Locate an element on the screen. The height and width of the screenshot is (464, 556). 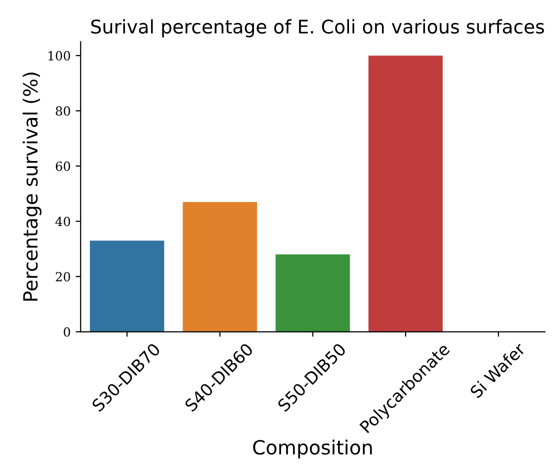
y-tick-label: 20 is located at coordinates (63, 277).